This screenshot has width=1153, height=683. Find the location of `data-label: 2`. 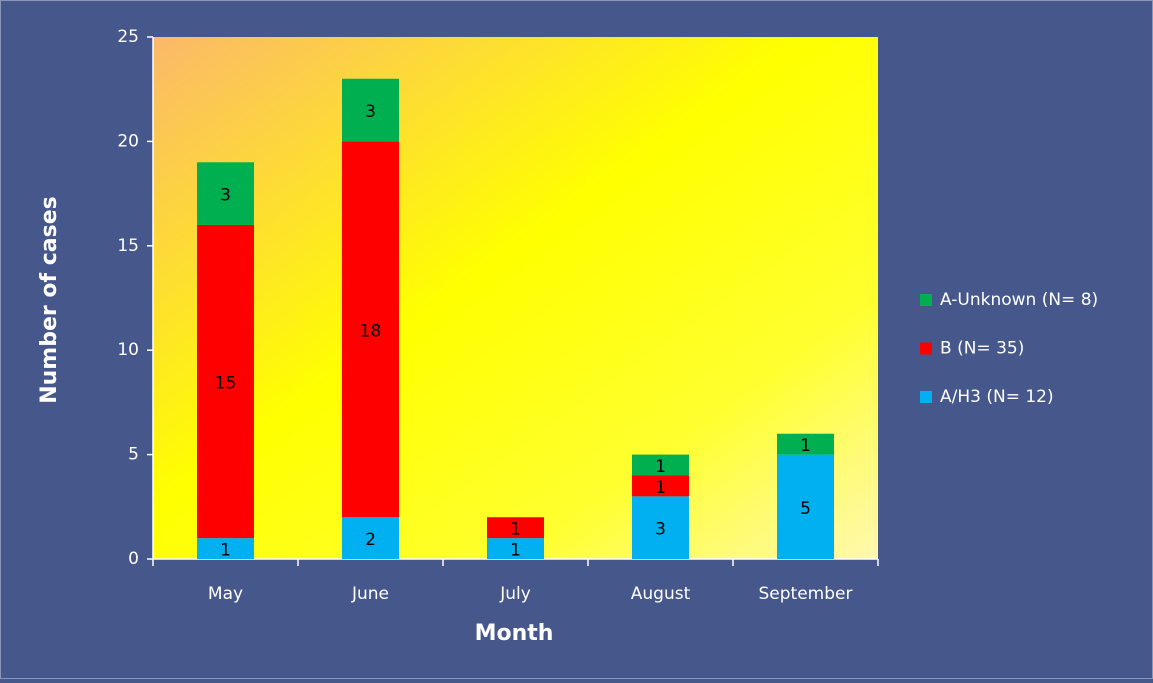

data-label: 2 is located at coordinates (370, 540).